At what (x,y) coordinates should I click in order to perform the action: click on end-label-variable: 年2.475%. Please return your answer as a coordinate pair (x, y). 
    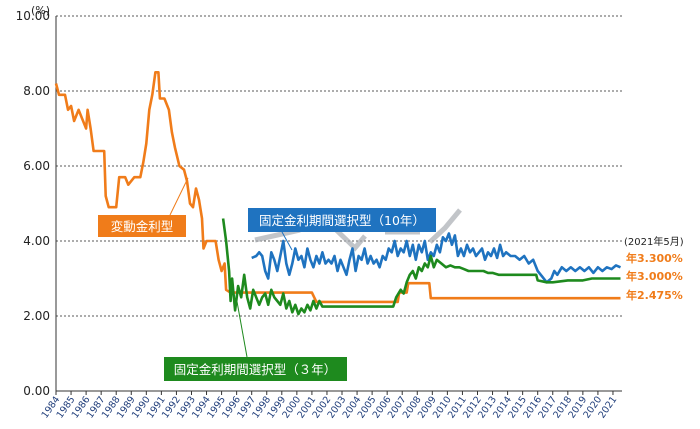
    Looking at the image, I should click on (654, 295).